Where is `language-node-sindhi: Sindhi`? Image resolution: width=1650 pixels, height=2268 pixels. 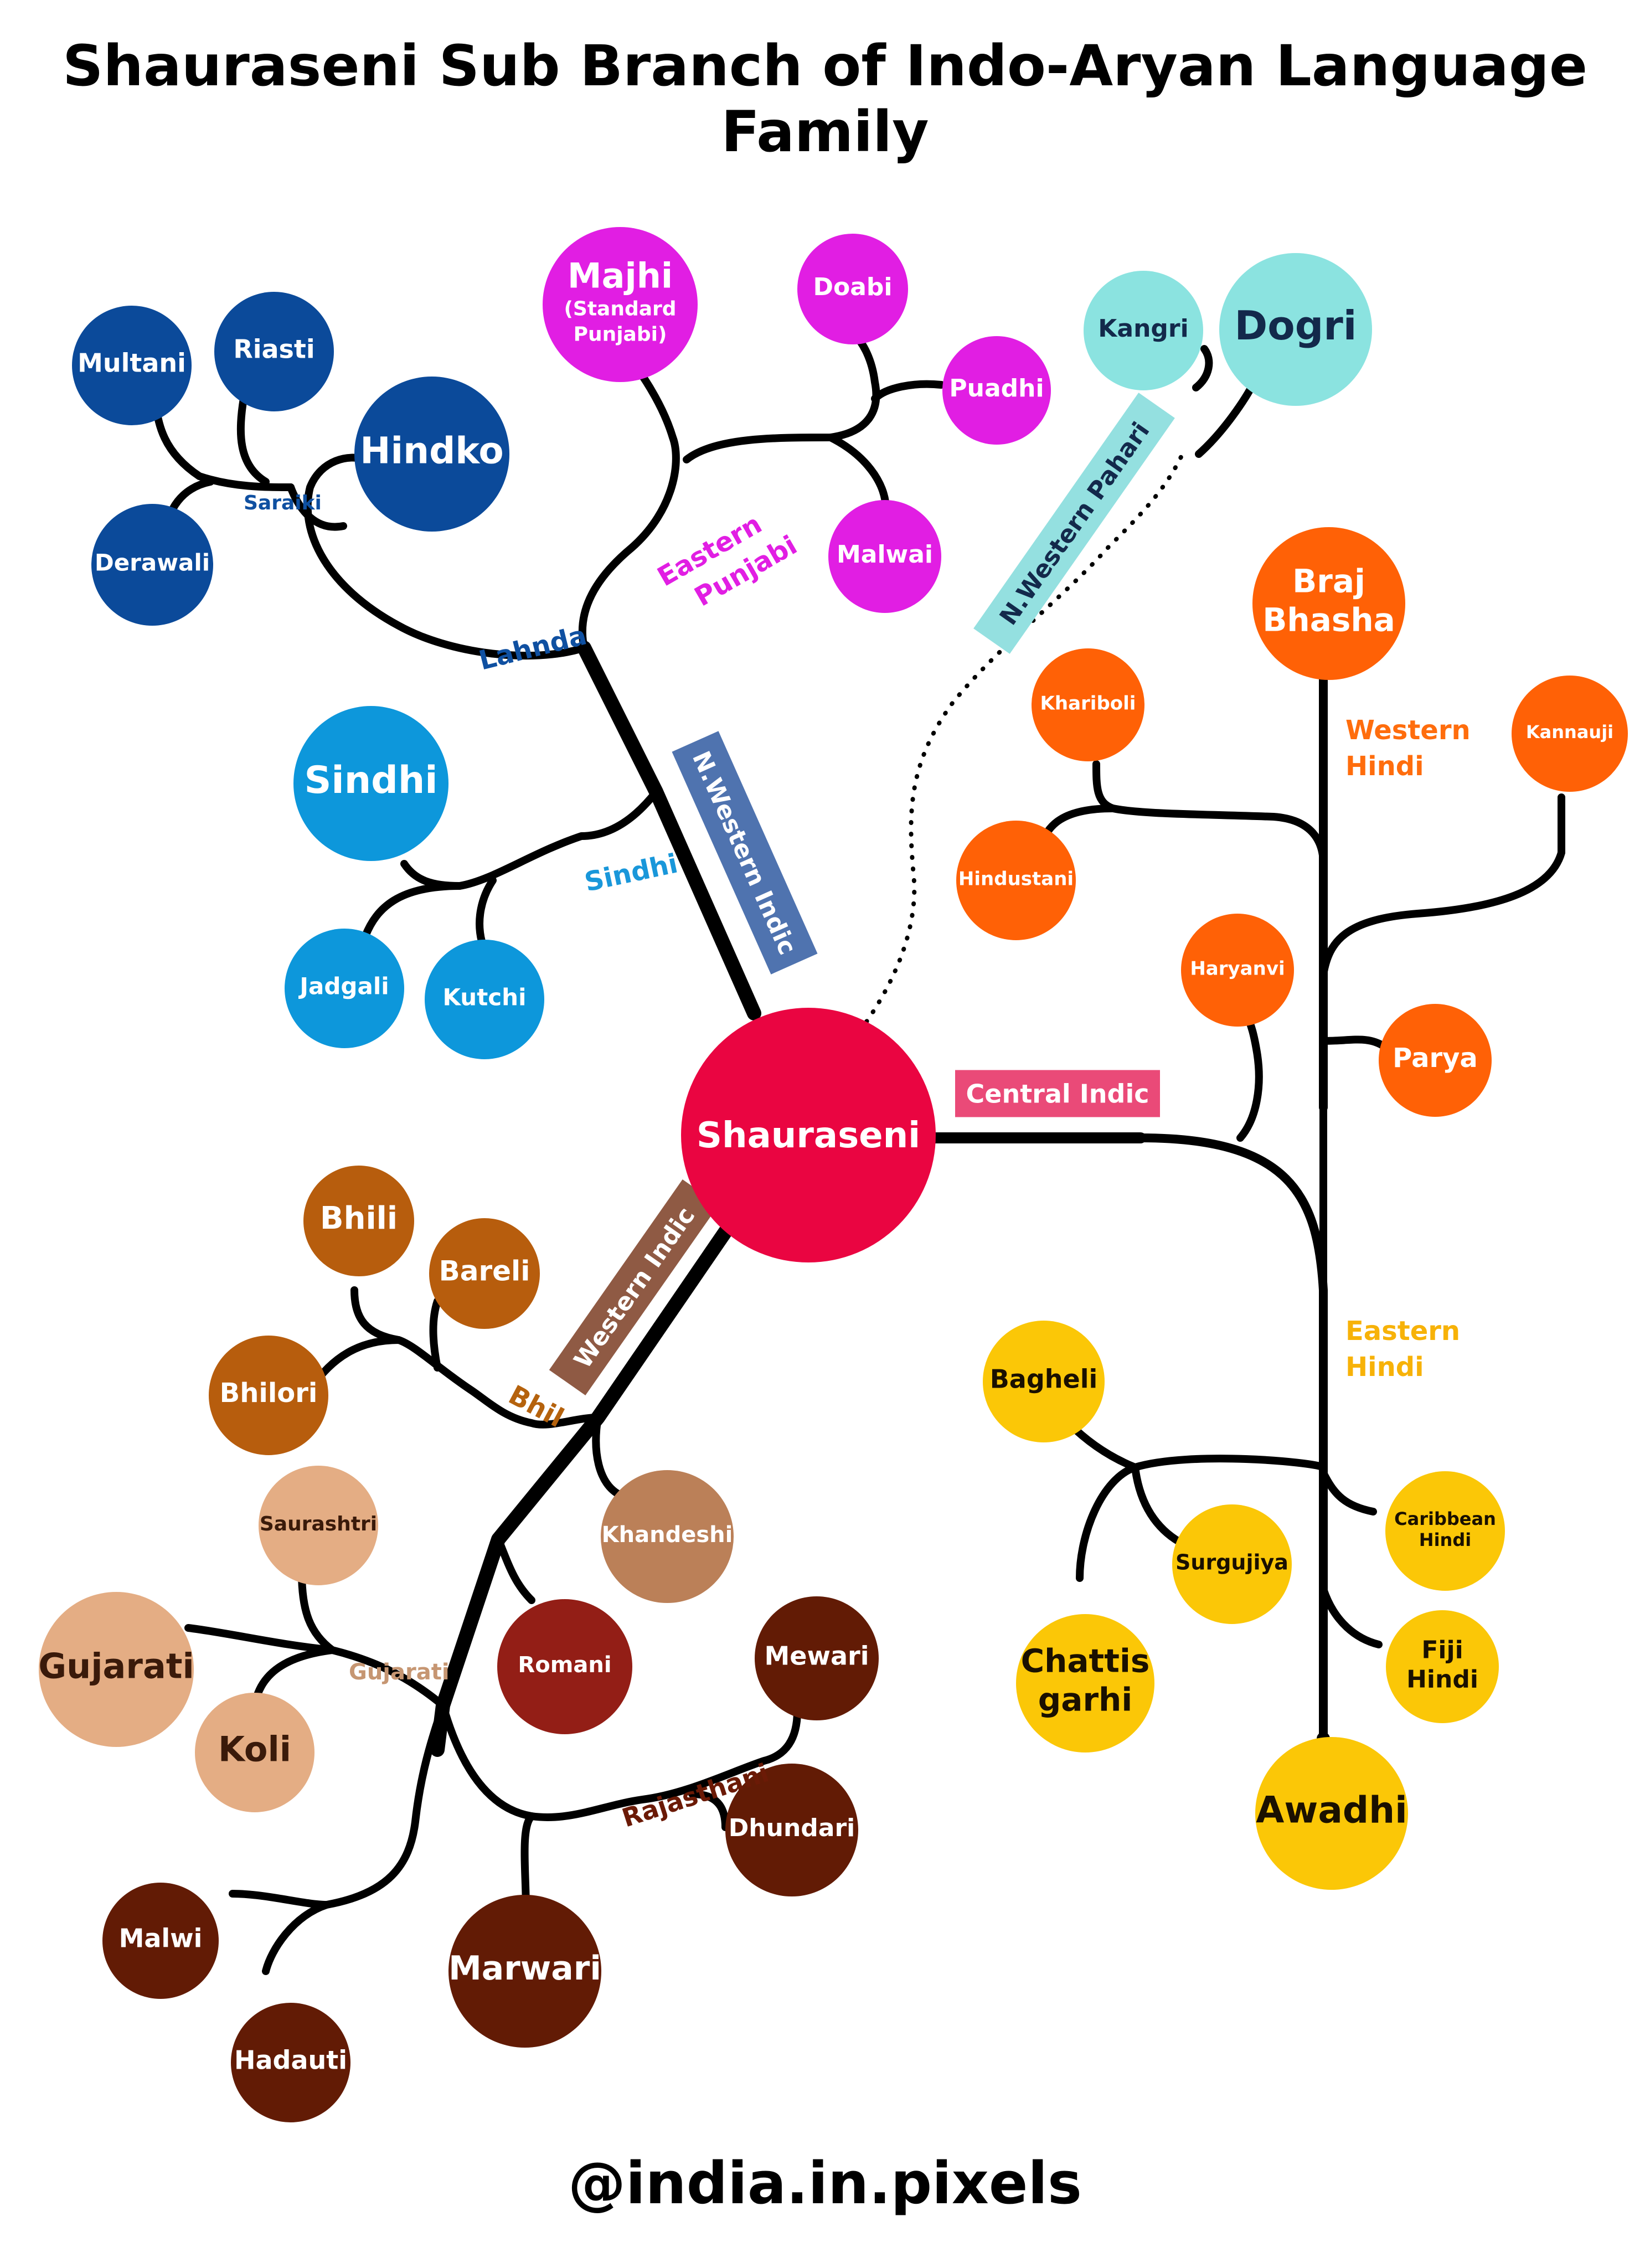 language-node-sindhi: Sindhi is located at coordinates (370, 783).